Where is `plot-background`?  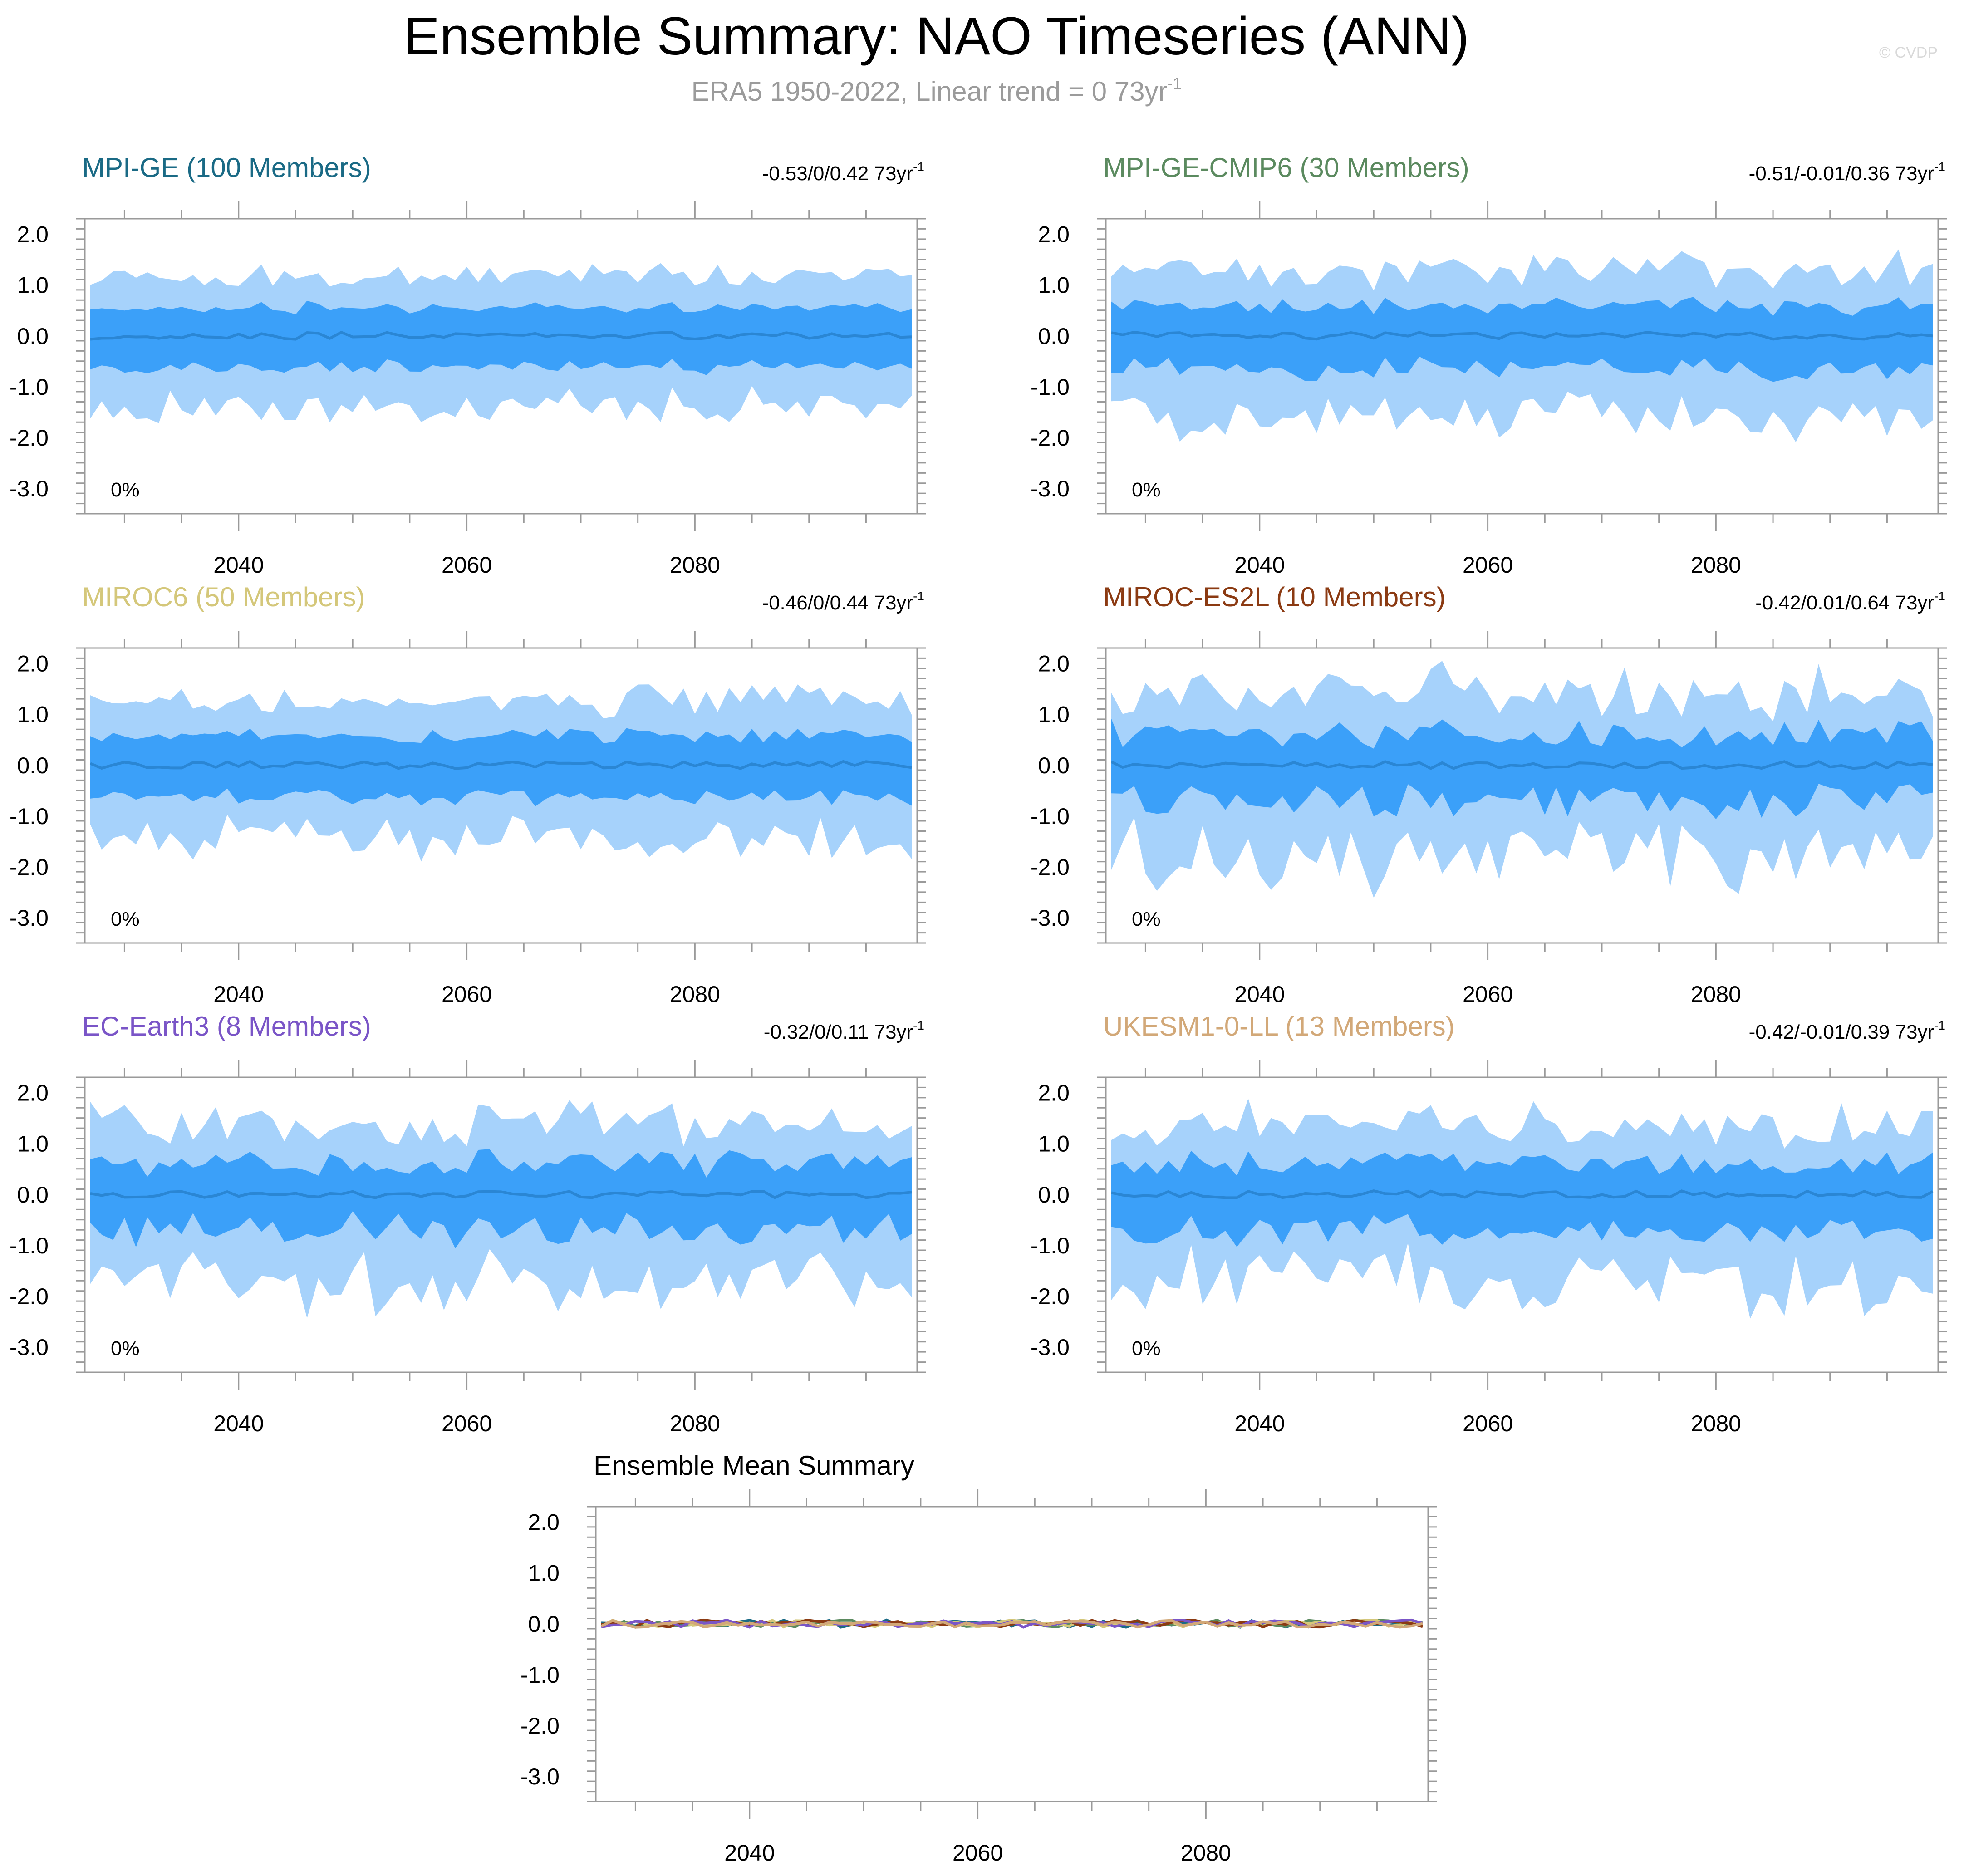
plot-background is located at coordinates (1012, 1655).